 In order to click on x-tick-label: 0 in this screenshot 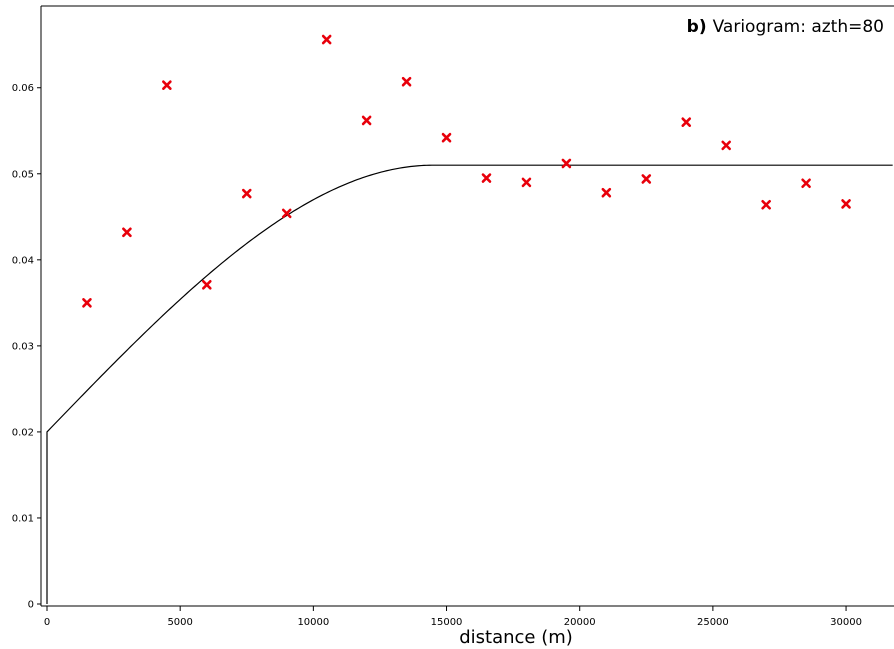, I will do `click(47, 622)`.